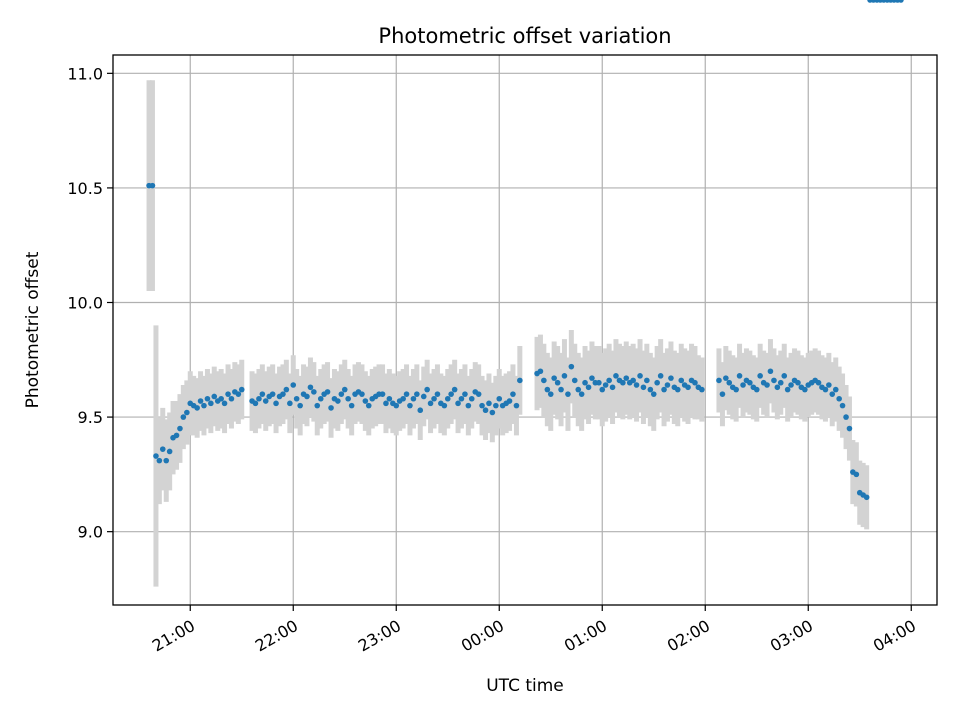 This screenshot has width=960, height=720. Describe the element at coordinates (585, 636) in the screenshot. I see `x-tick-label: 01:00` at that location.